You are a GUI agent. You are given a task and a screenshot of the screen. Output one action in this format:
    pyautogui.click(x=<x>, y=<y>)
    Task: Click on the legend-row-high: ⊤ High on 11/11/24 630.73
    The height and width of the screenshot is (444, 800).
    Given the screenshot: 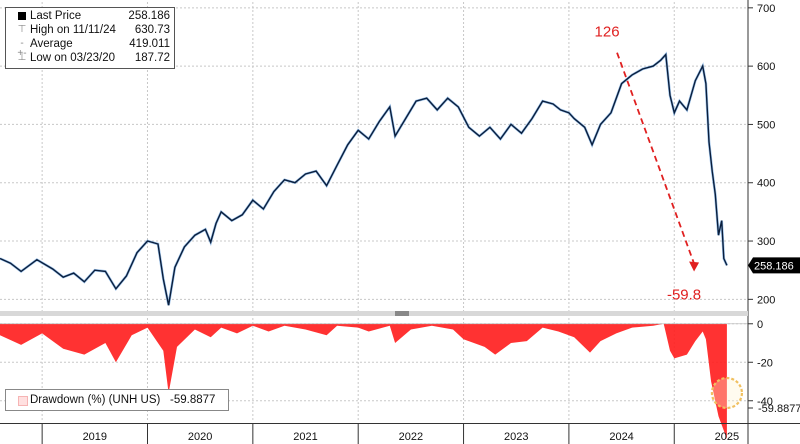 What is the action you would take?
    pyautogui.click(x=88, y=30)
    